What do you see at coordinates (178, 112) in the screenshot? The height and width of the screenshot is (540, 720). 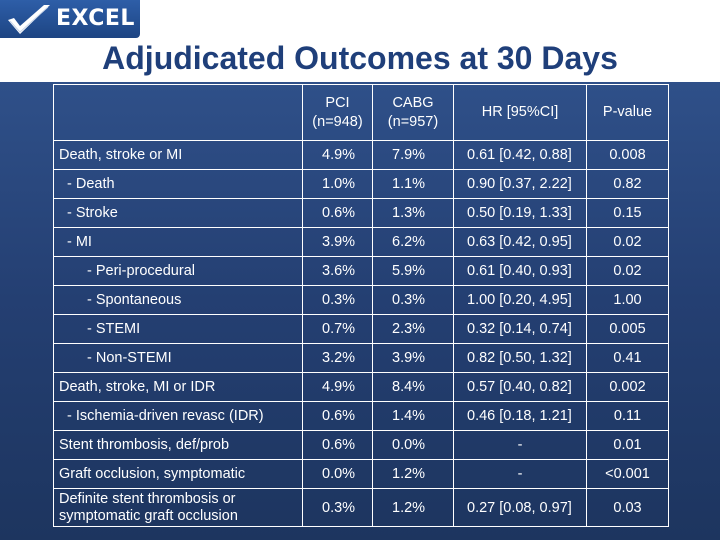 I see `header-blank` at bounding box center [178, 112].